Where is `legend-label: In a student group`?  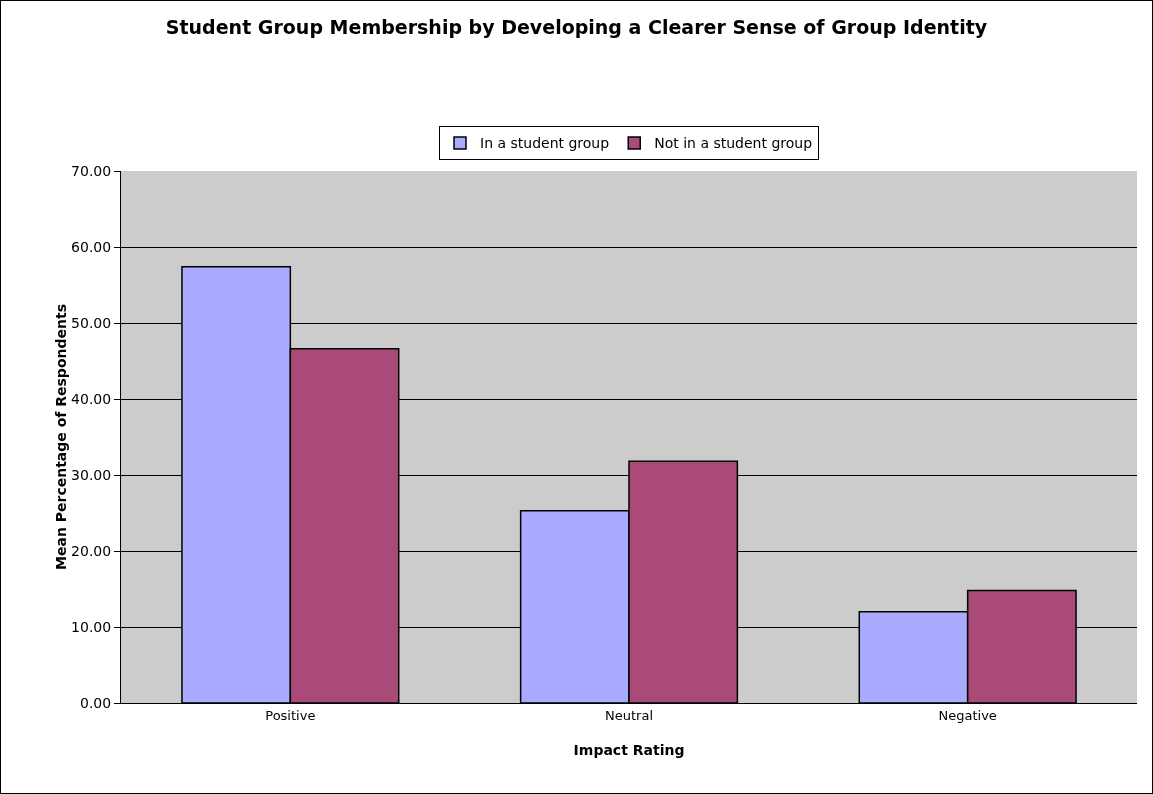 legend-label: In a student group is located at coordinates (545, 143).